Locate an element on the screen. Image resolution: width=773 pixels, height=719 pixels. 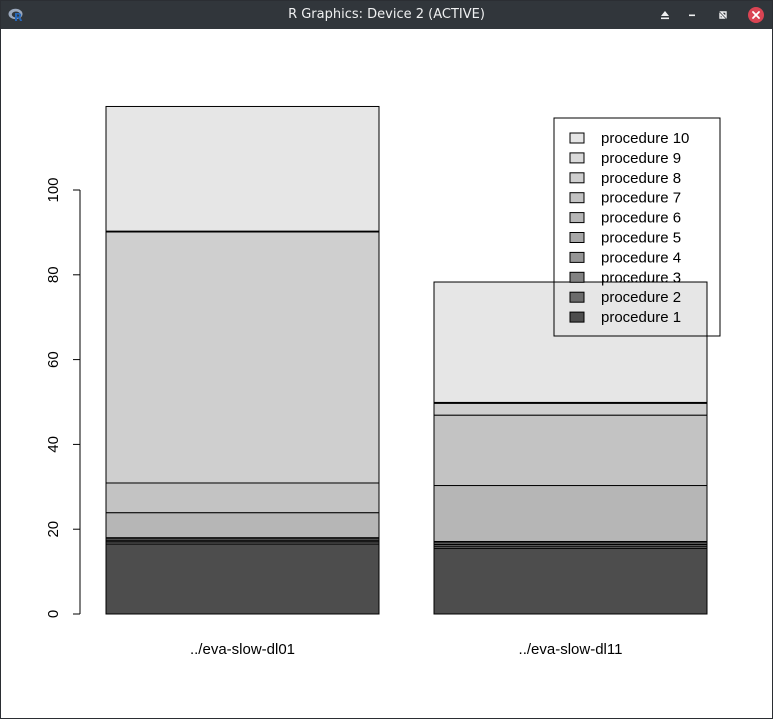
svg-text: R is located at coordinates (18, 17).